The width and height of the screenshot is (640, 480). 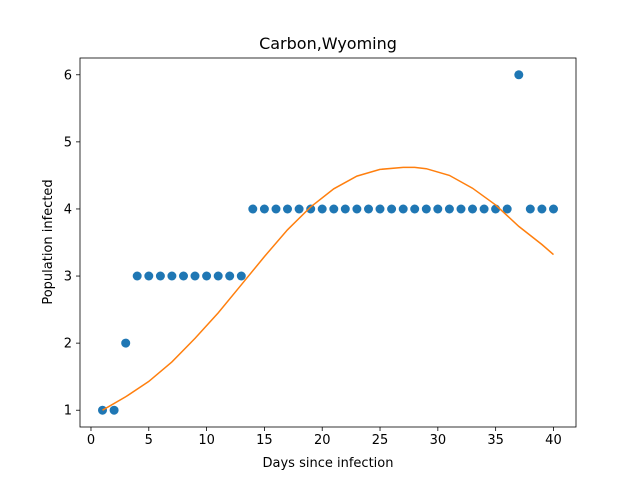 I want to click on x-tick-label: 30, so click(x=438, y=440).